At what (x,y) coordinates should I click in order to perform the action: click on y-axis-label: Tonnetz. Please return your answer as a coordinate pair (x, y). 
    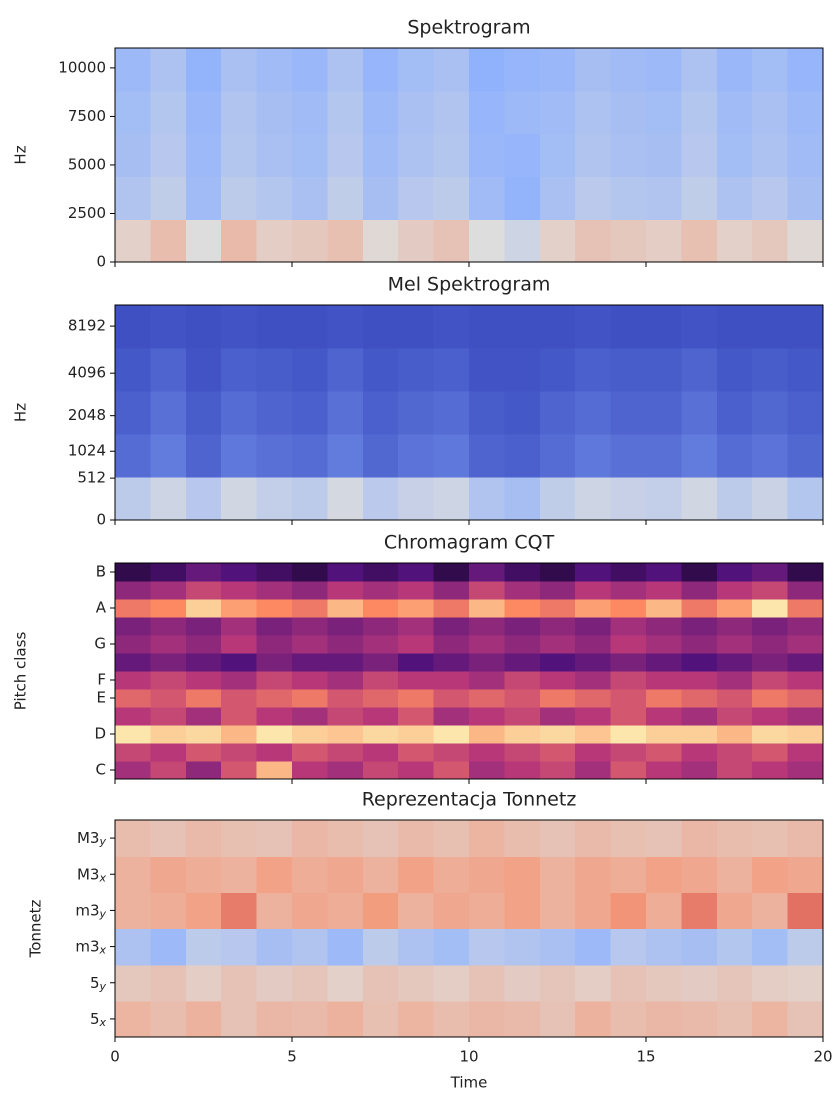
    Looking at the image, I should click on (36, 928).